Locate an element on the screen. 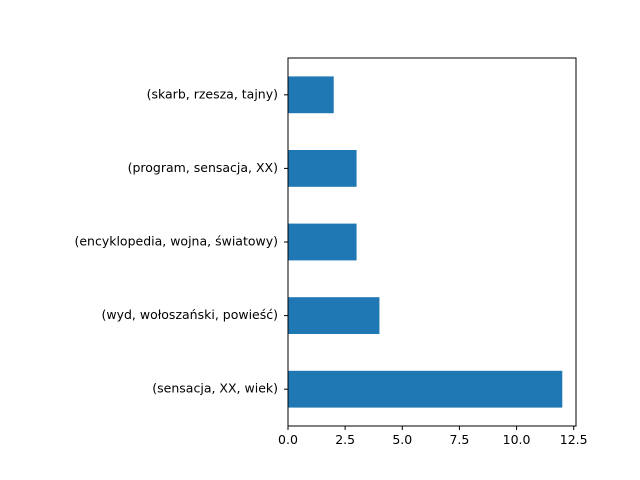 The width and height of the screenshot is (640, 480). x-tick-label: 5.0 is located at coordinates (402, 439).